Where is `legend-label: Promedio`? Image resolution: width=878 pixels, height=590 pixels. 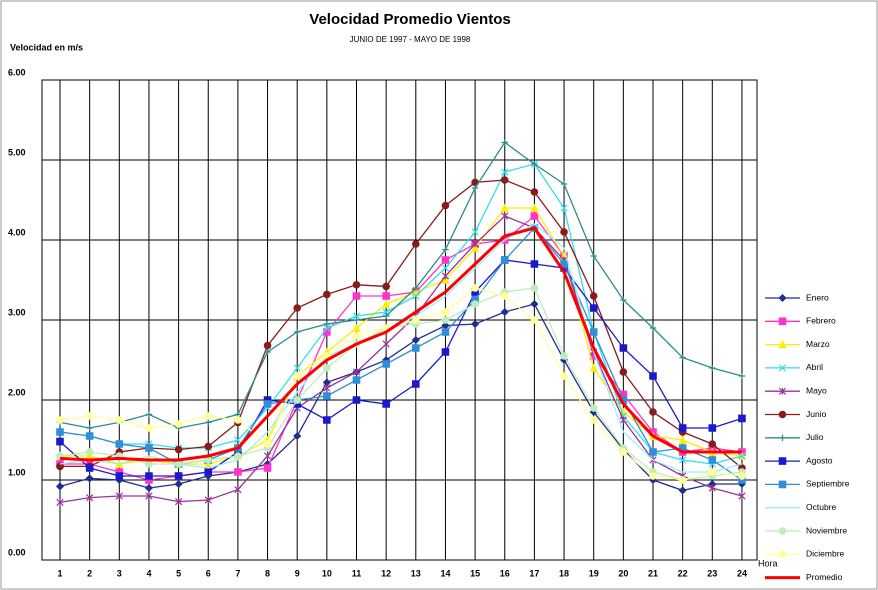 legend-label: Promedio is located at coordinates (824, 577).